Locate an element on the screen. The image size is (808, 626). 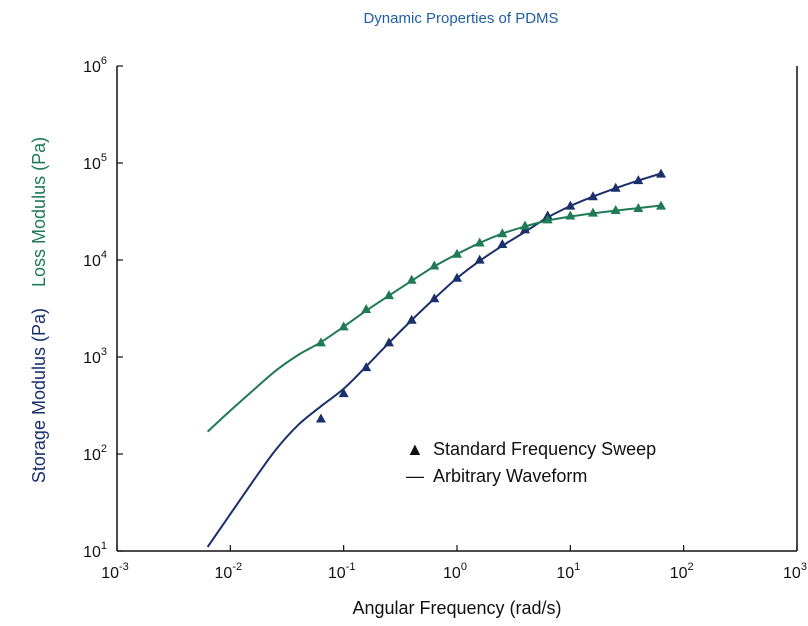
y-tick-label: 10¹ is located at coordinates (95, 550).